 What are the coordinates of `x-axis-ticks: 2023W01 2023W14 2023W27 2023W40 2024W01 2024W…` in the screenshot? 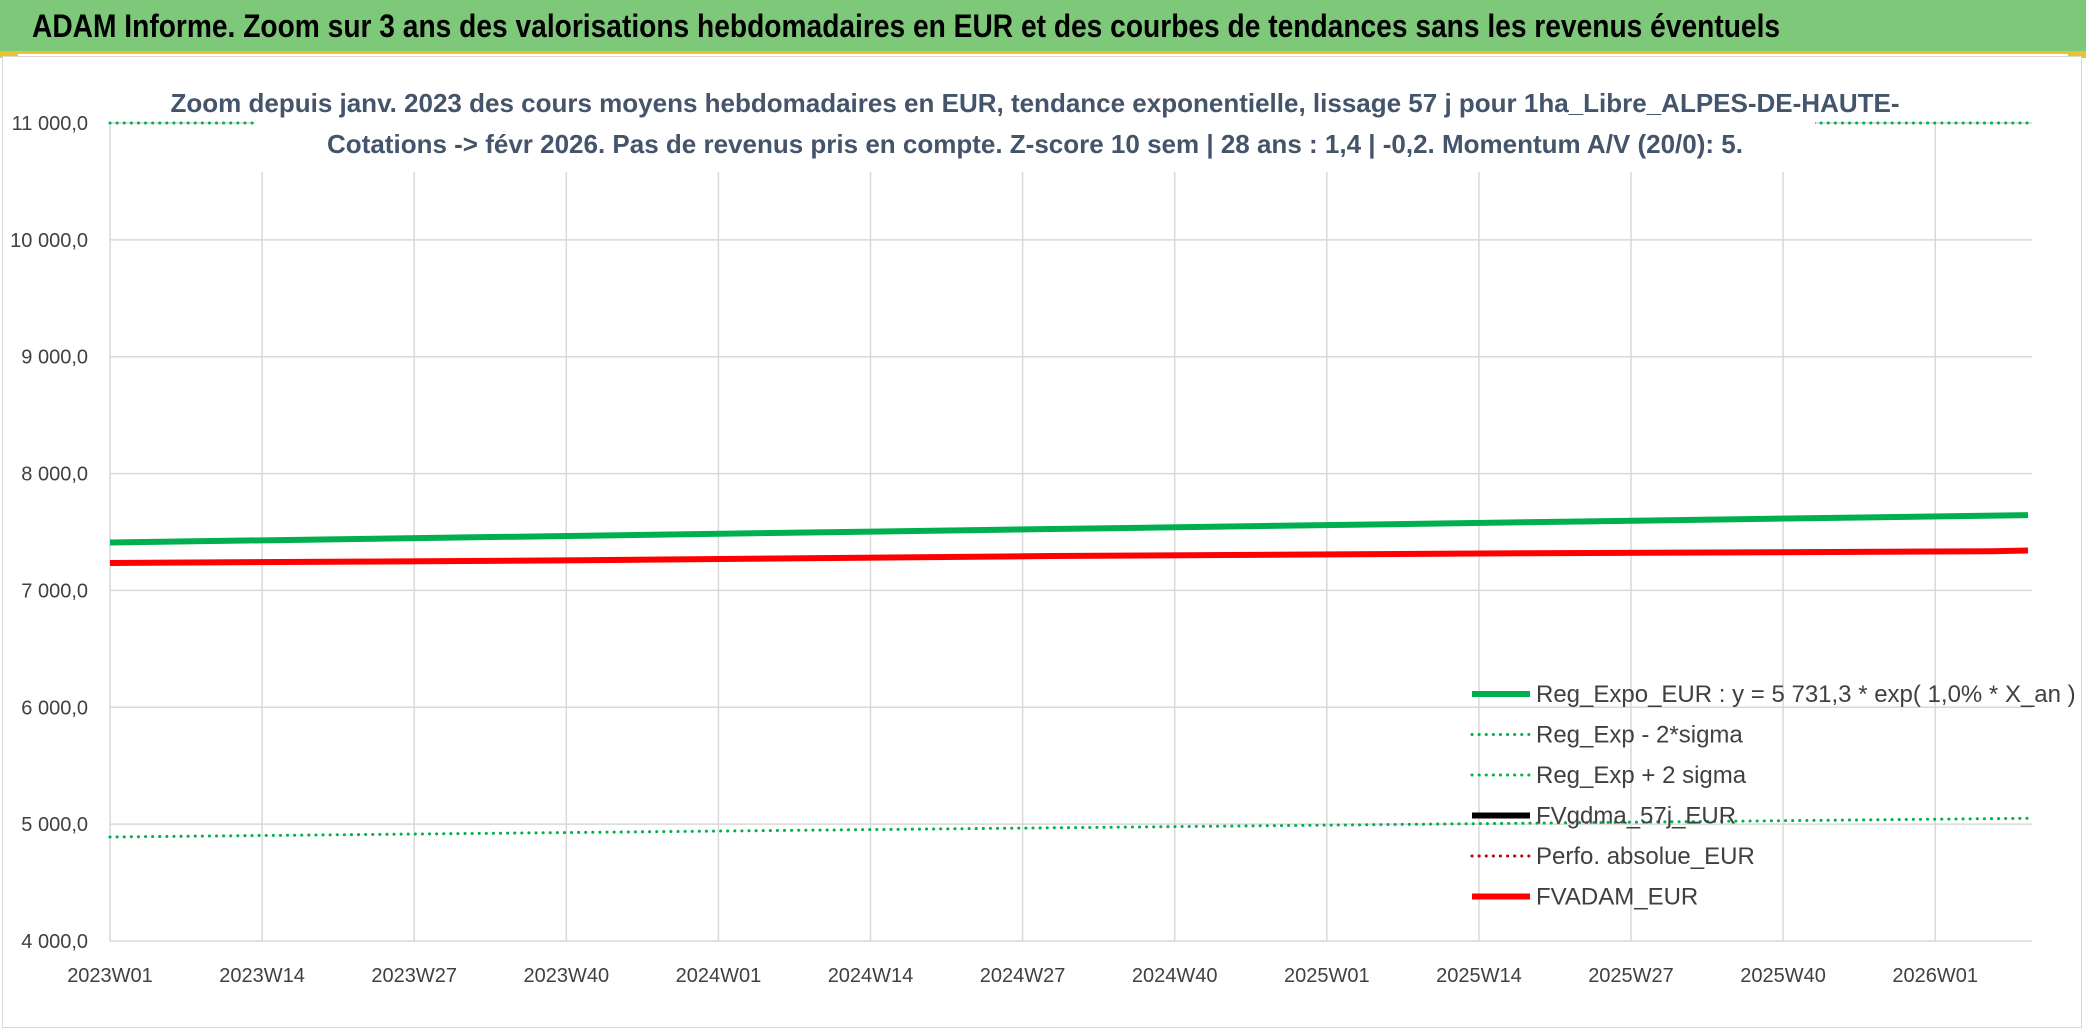 It's located at (1022, 976).